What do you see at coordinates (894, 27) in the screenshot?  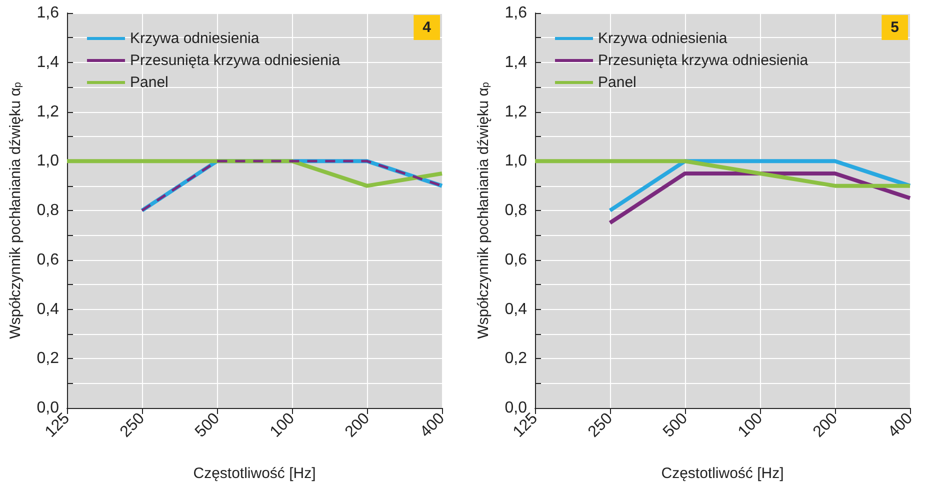 I see `annotation: 5` at bounding box center [894, 27].